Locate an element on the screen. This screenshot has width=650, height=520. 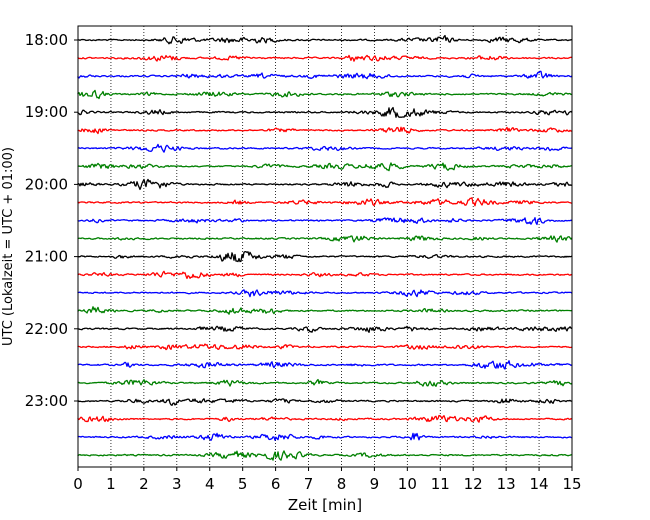
y-axis-label: UTC (Lokalzeit = UTC + 01:00) is located at coordinates (8, 246).